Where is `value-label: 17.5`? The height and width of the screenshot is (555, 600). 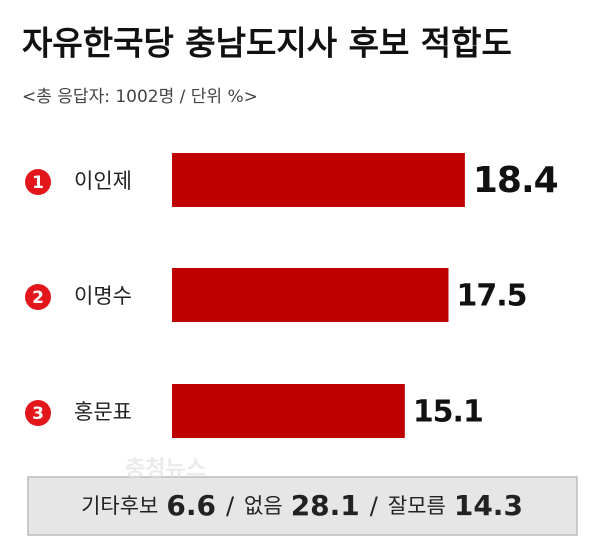 value-label: 17.5 is located at coordinates (492, 296).